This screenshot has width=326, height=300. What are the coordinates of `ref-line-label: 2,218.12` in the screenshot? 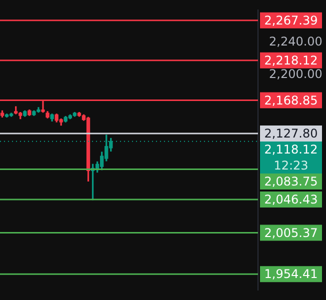 It's located at (291, 60).